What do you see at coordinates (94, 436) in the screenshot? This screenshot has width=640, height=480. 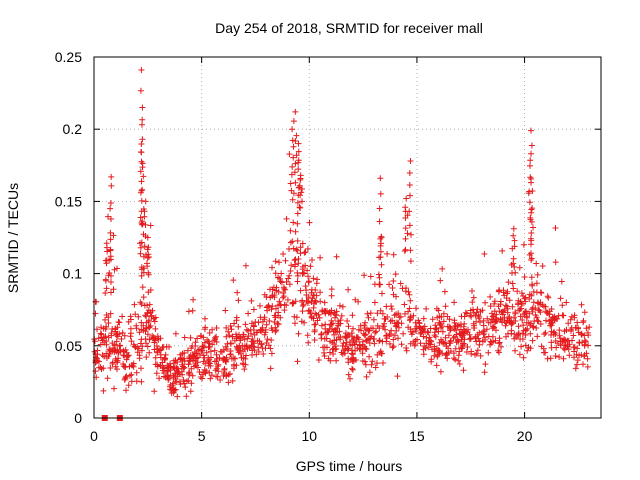 I see `x-tick-label: 0` at bounding box center [94, 436].